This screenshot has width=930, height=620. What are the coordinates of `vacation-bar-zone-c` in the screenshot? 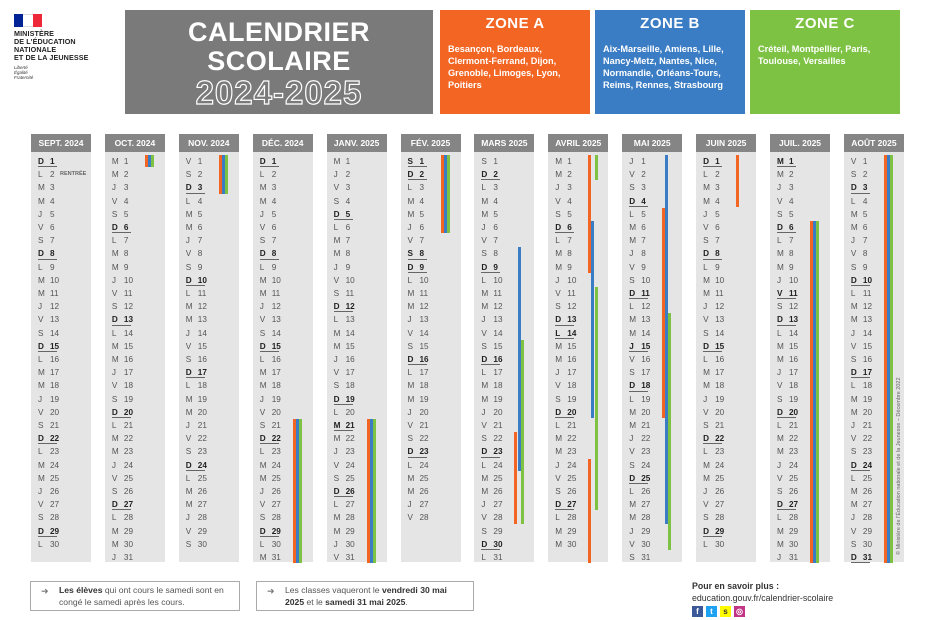 It's located at (374, 491).